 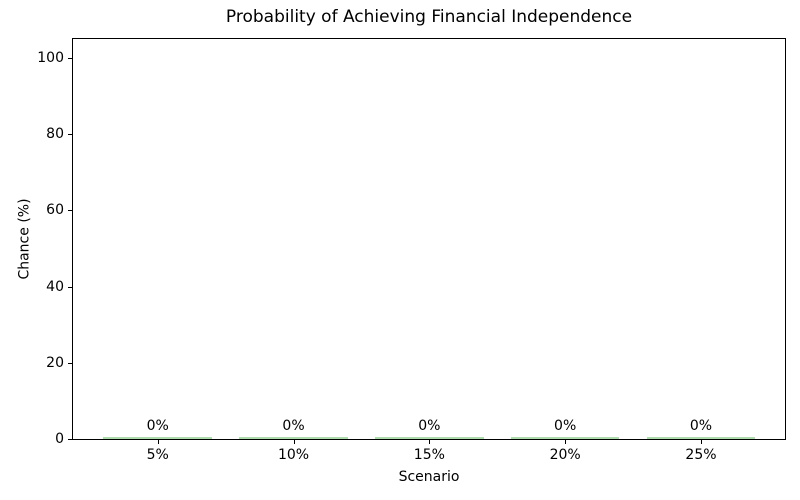 What do you see at coordinates (429, 477) in the screenshot?
I see `x-axis-title: Scenario` at bounding box center [429, 477].